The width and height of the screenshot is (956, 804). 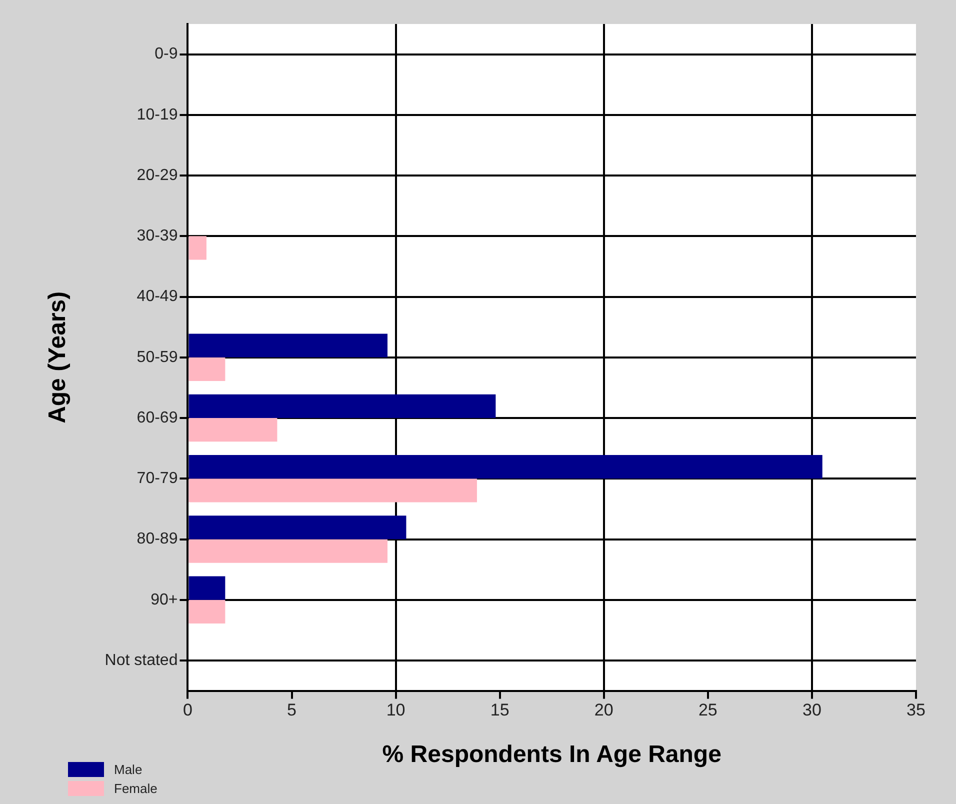 I want to click on x-tick-label: 10, so click(x=396, y=710).